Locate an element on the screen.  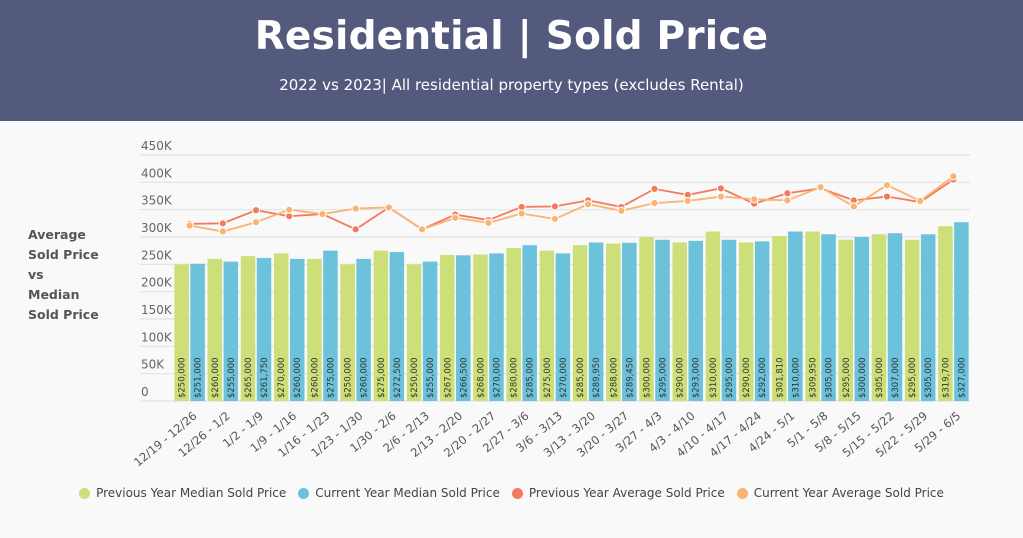
y-axis-label-line: Median is located at coordinates (54, 294).